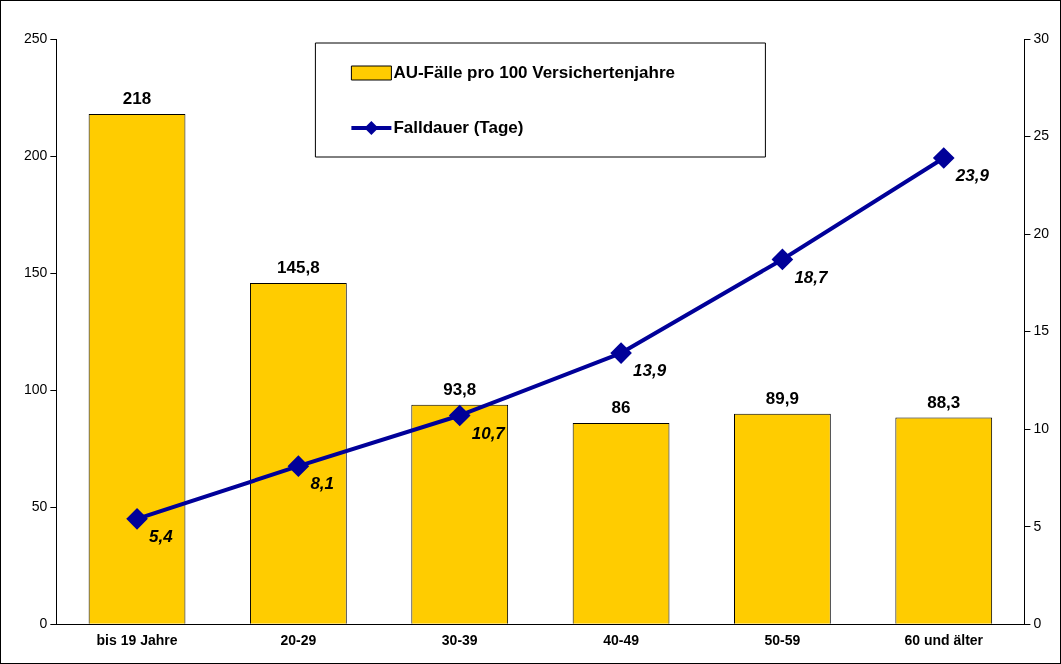  I want to click on y2-tick-label: 5, so click(1037, 525).